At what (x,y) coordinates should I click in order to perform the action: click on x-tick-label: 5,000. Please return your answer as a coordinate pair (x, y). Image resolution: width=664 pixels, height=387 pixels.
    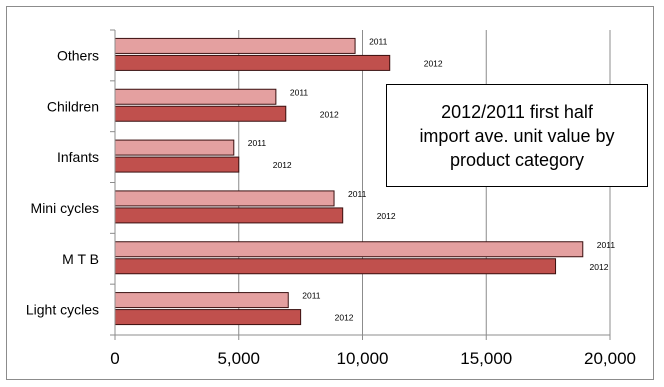
    Looking at the image, I should click on (238, 358).